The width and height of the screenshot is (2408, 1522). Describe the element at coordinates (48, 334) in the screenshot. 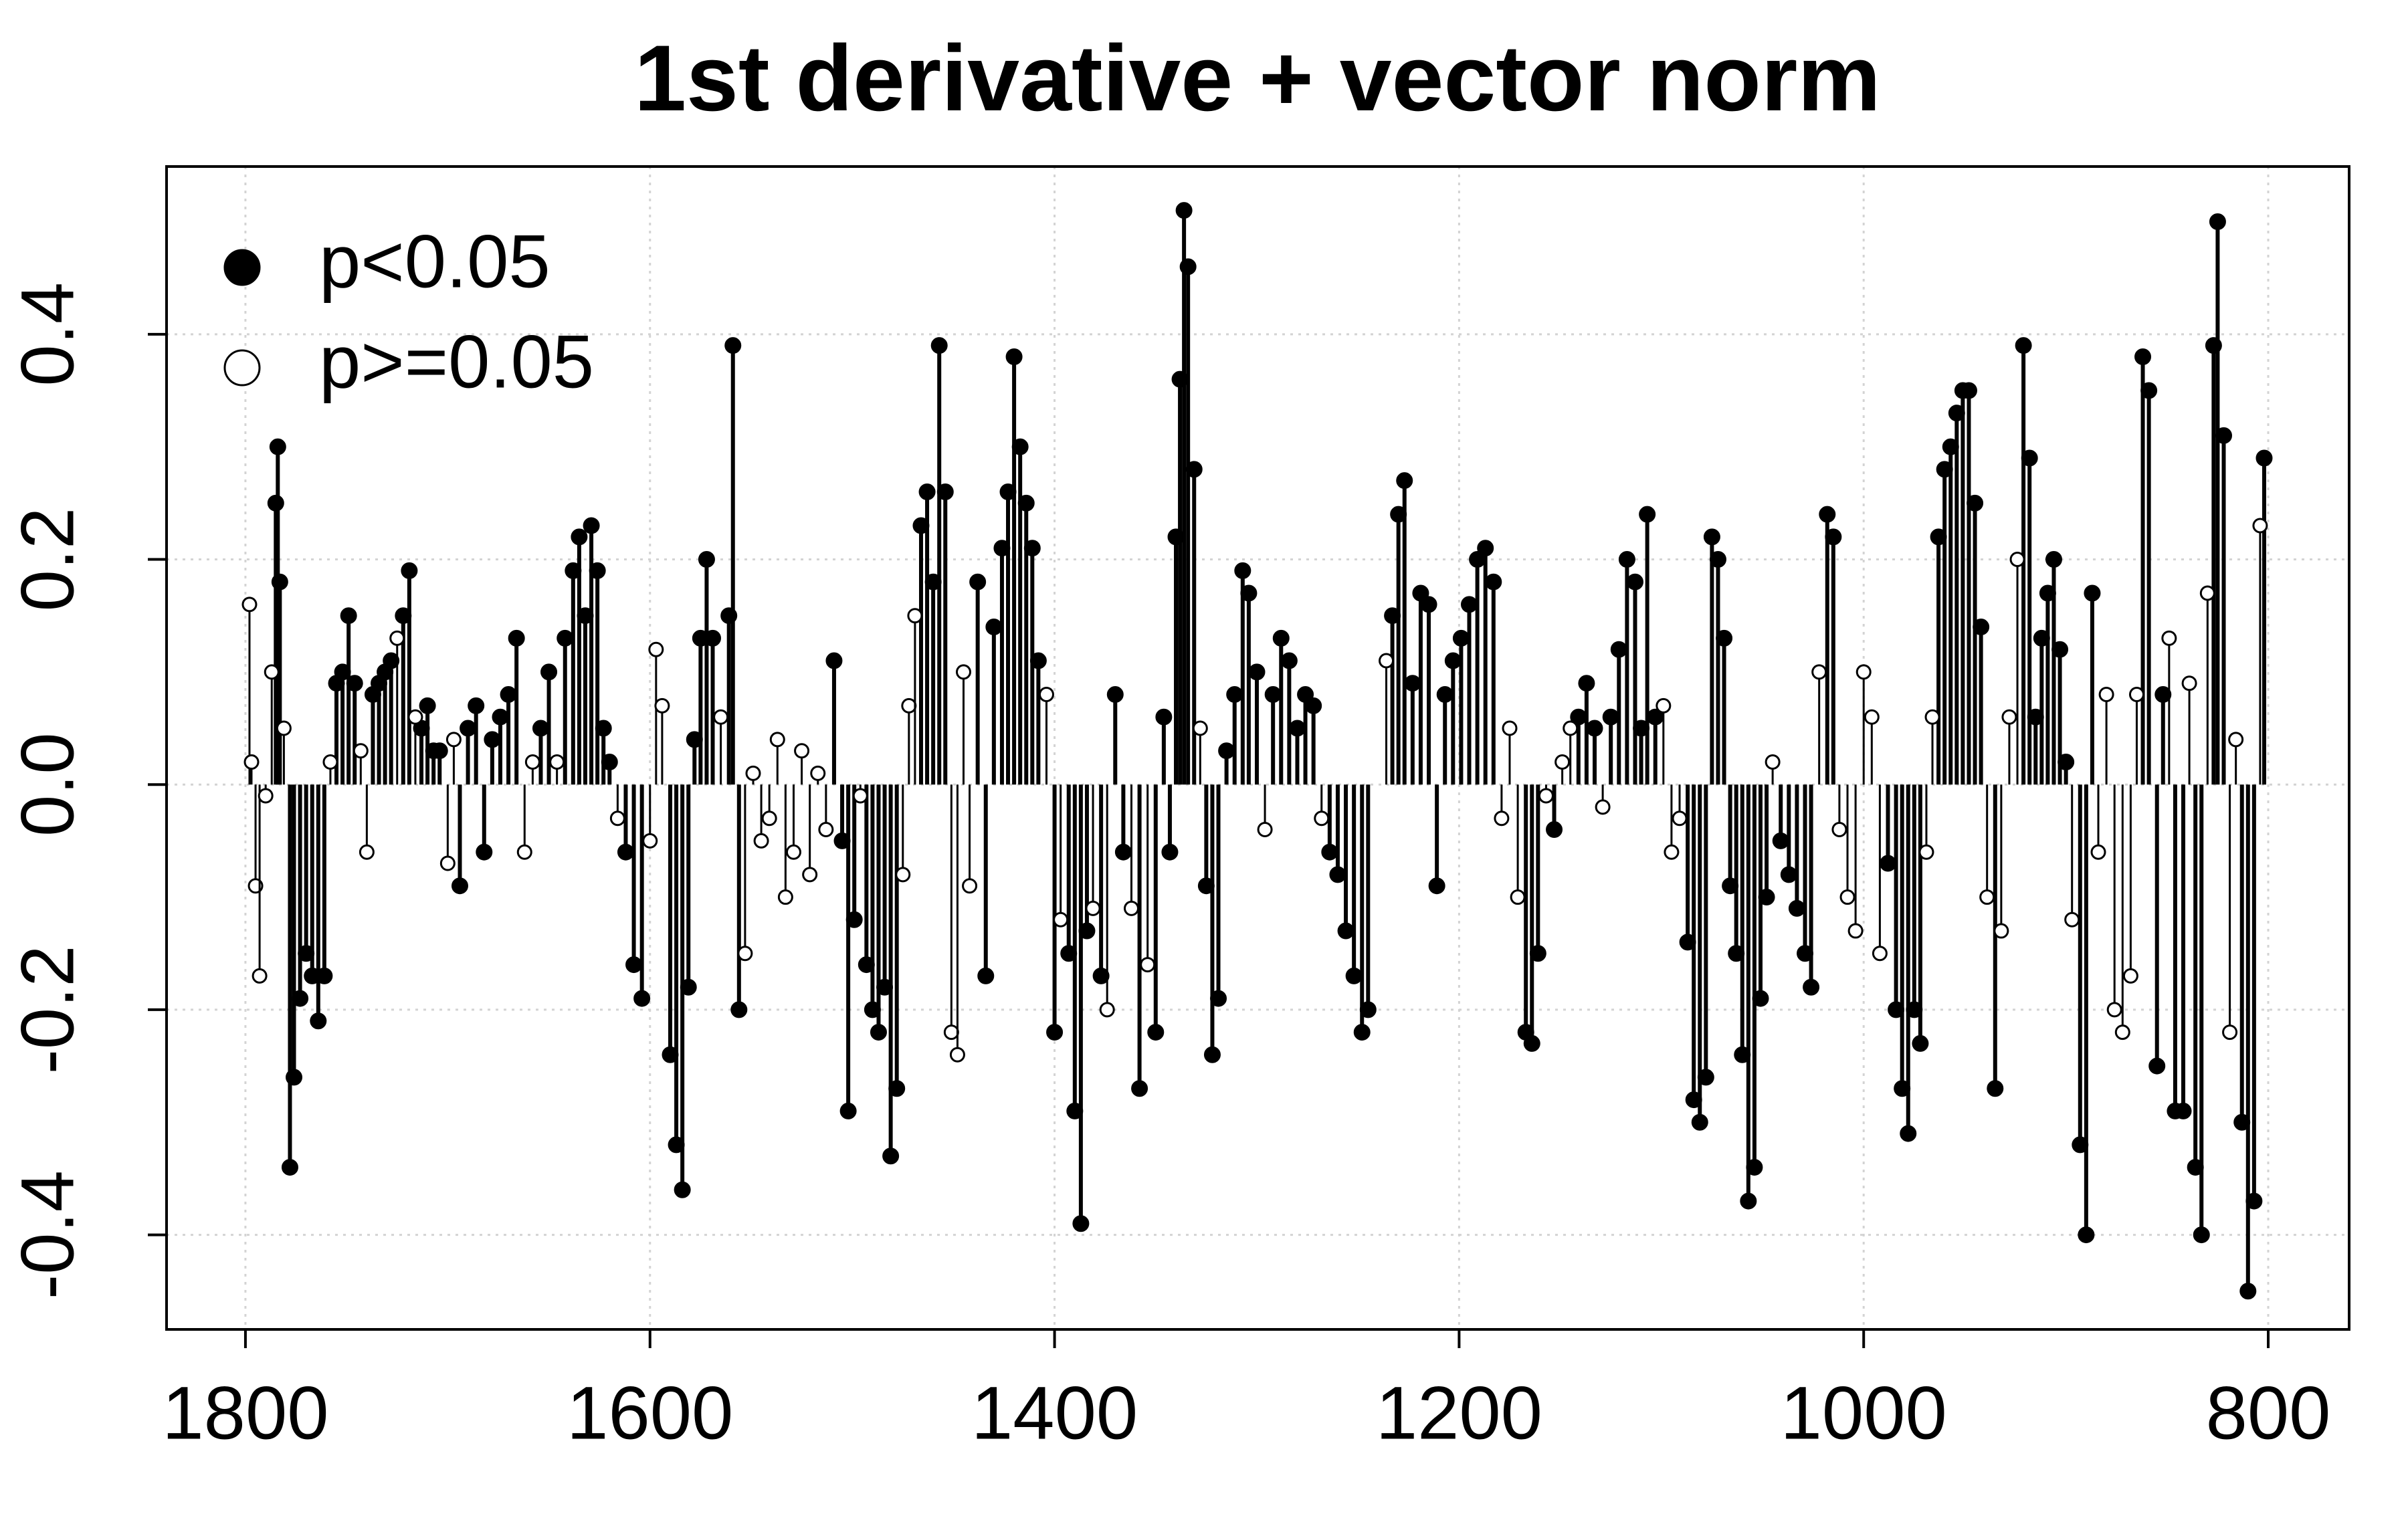

I see `y-tick-label: 0.4` at that location.